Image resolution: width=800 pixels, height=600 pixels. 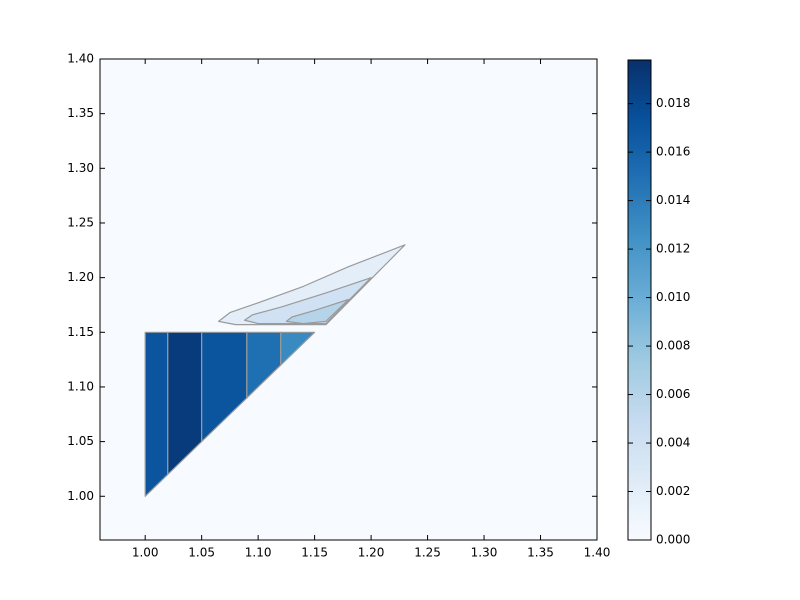 What do you see at coordinates (597, 553) in the screenshot?
I see `x-tick-label: 1.40` at bounding box center [597, 553].